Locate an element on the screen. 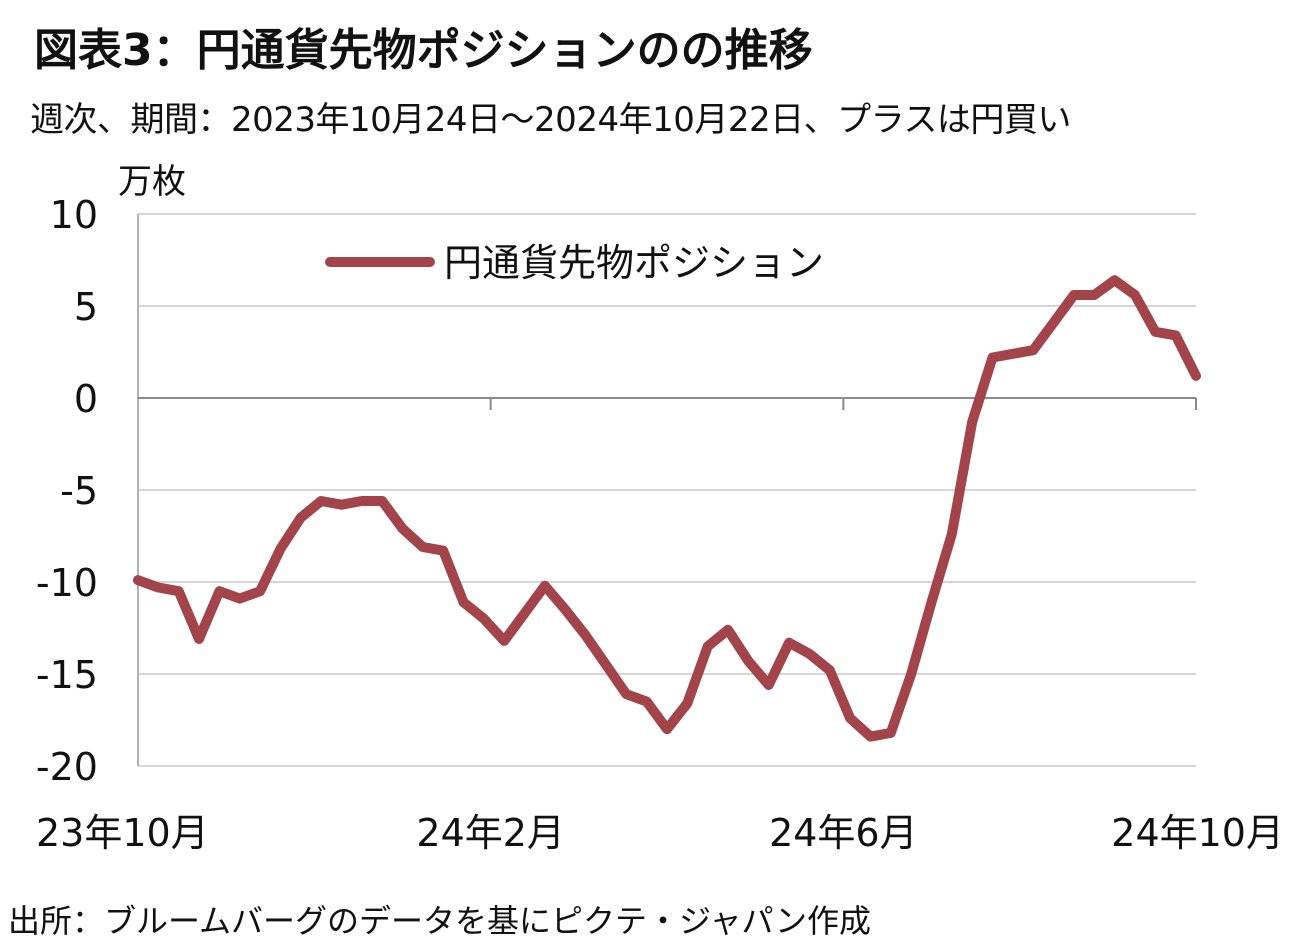 The image size is (1302, 952). y-tick-label: 5 is located at coordinates (86, 307).